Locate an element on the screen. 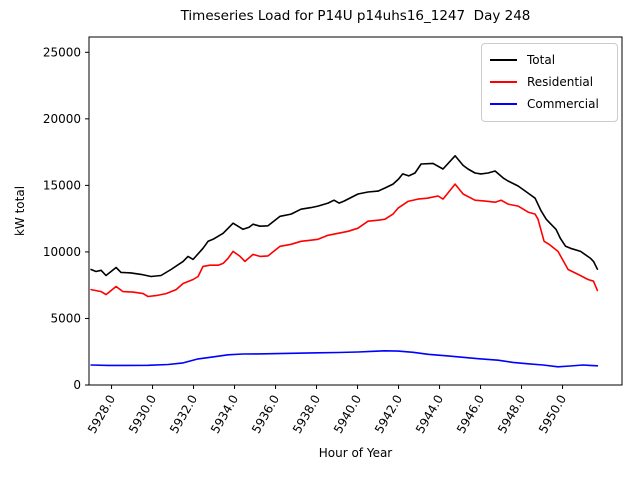  x-tick-label: 5928.0 is located at coordinates (101, 414).